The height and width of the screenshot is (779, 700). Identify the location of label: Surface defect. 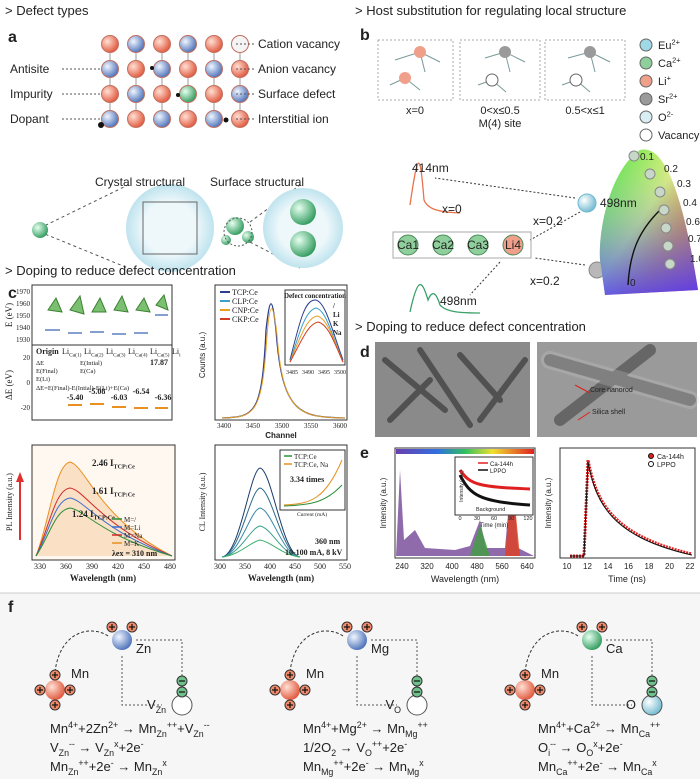
(297, 94).